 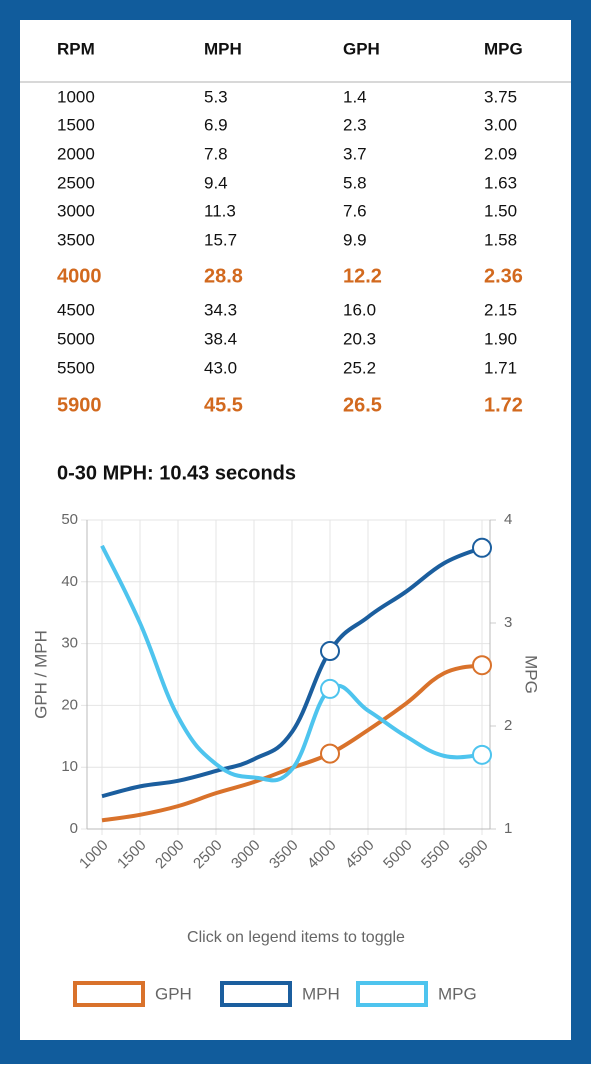 What do you see at coordinates (355, 153) in the screenshot?
I see `table-cell: 3.7` at bounding box center [355, 153].